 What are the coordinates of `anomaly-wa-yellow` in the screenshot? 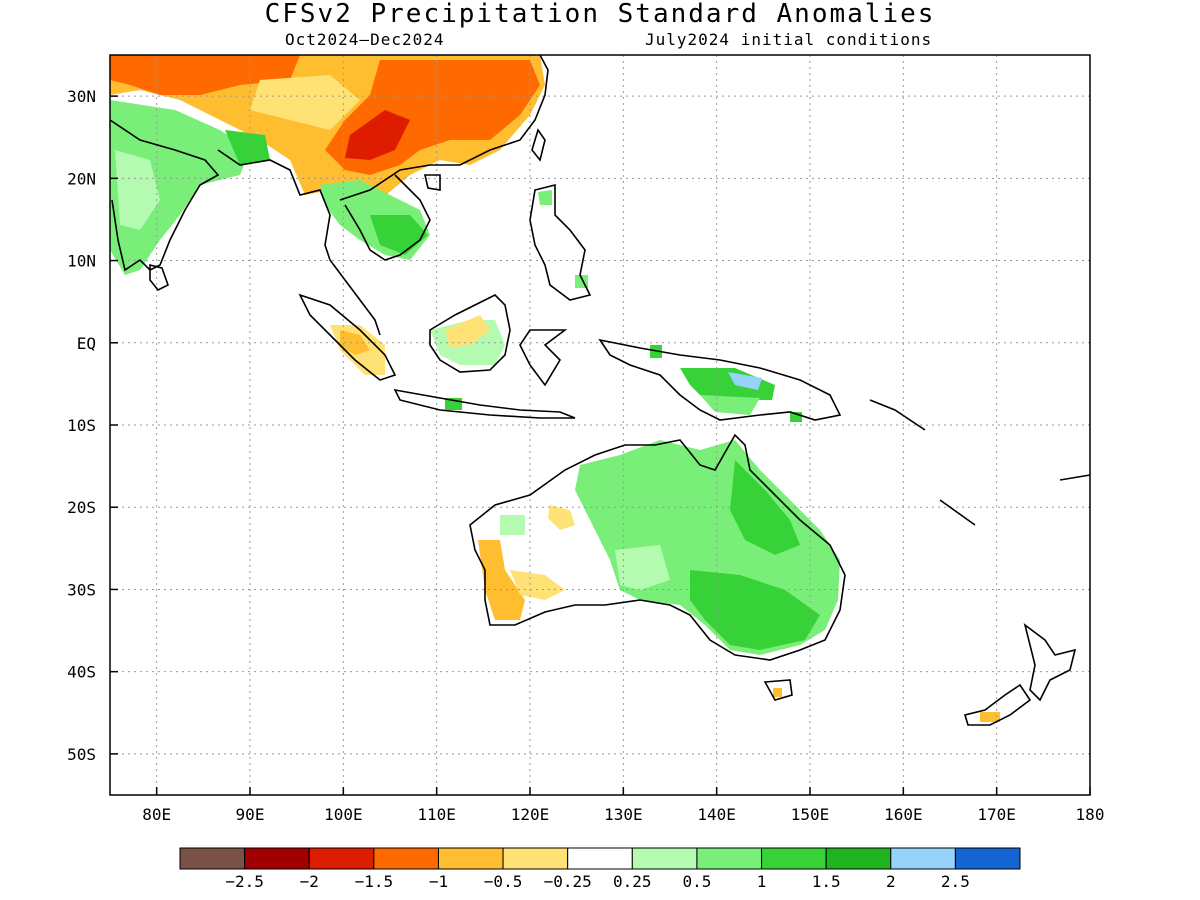 It's located at (537, 585).